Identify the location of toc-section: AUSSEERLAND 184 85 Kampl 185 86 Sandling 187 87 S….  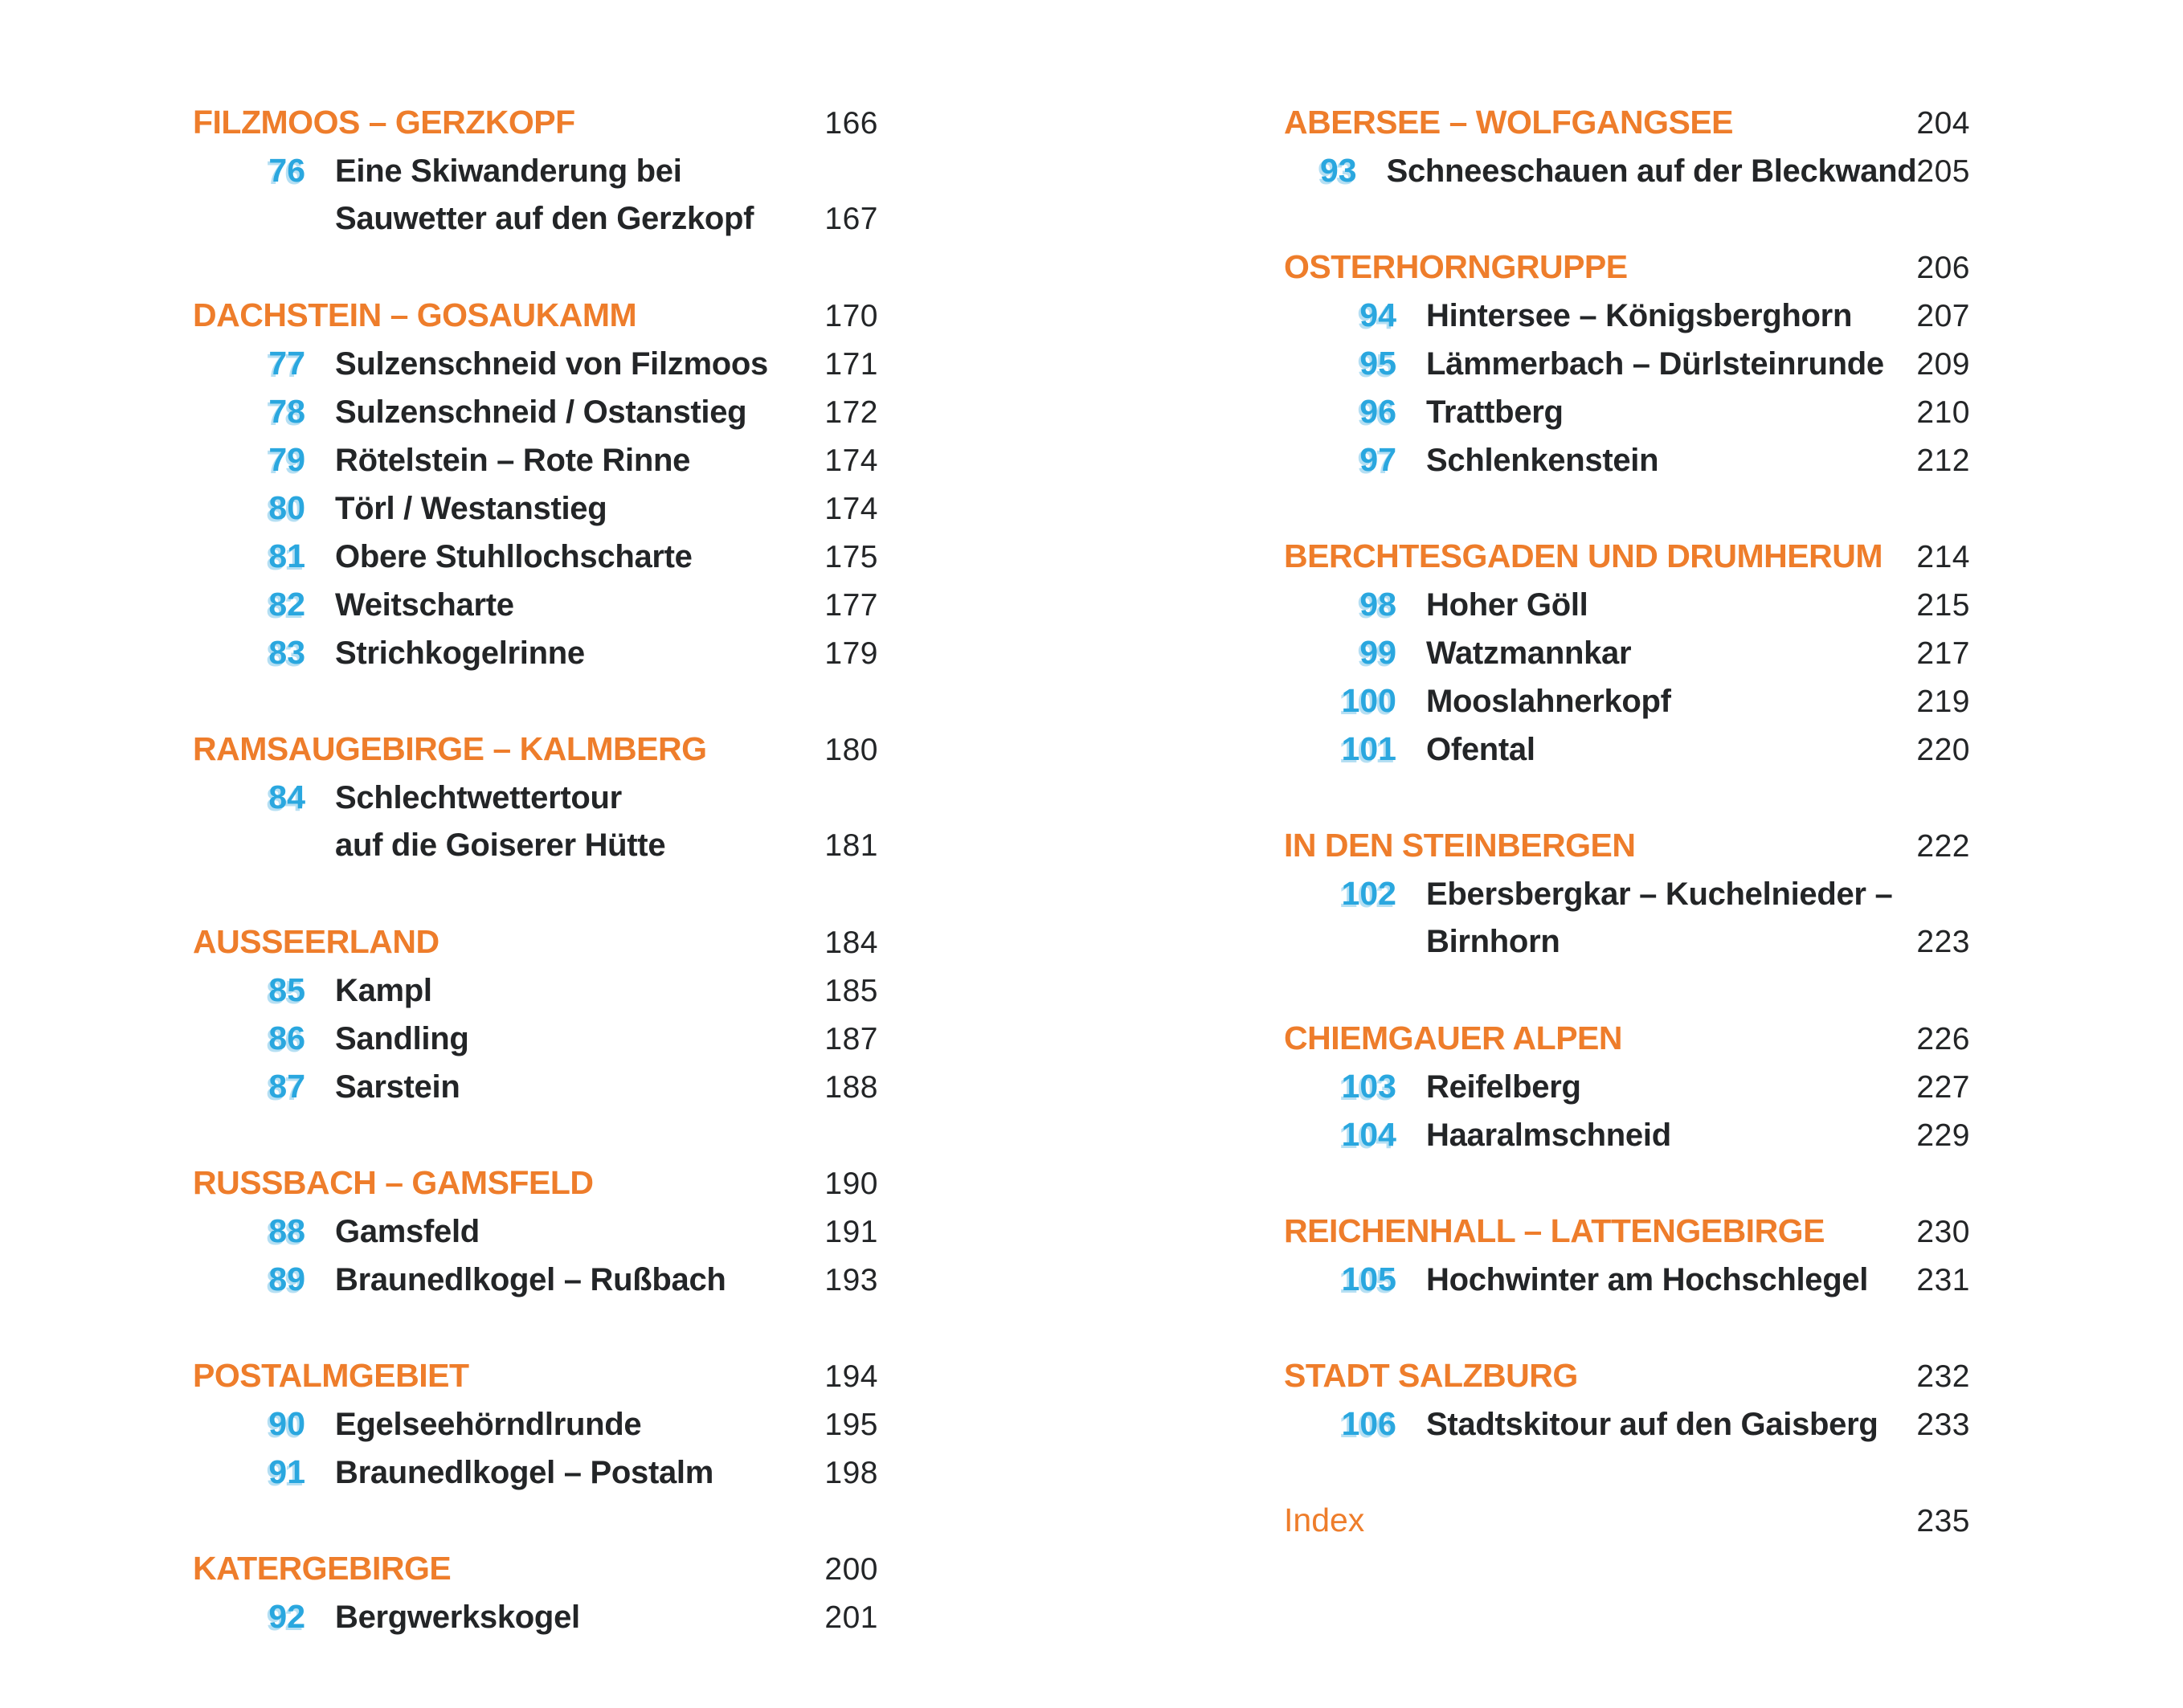
(535, 1013).